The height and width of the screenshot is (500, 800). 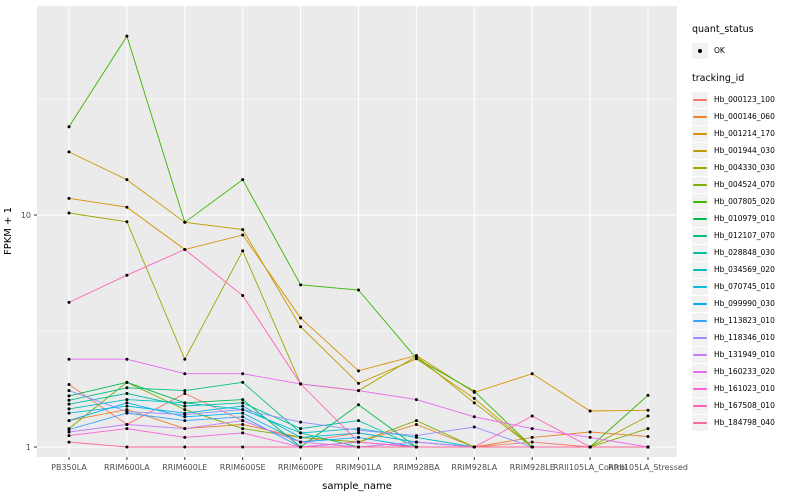 I want to click on x-tick-label: RRIM600PE, so click(x=301, y=467).